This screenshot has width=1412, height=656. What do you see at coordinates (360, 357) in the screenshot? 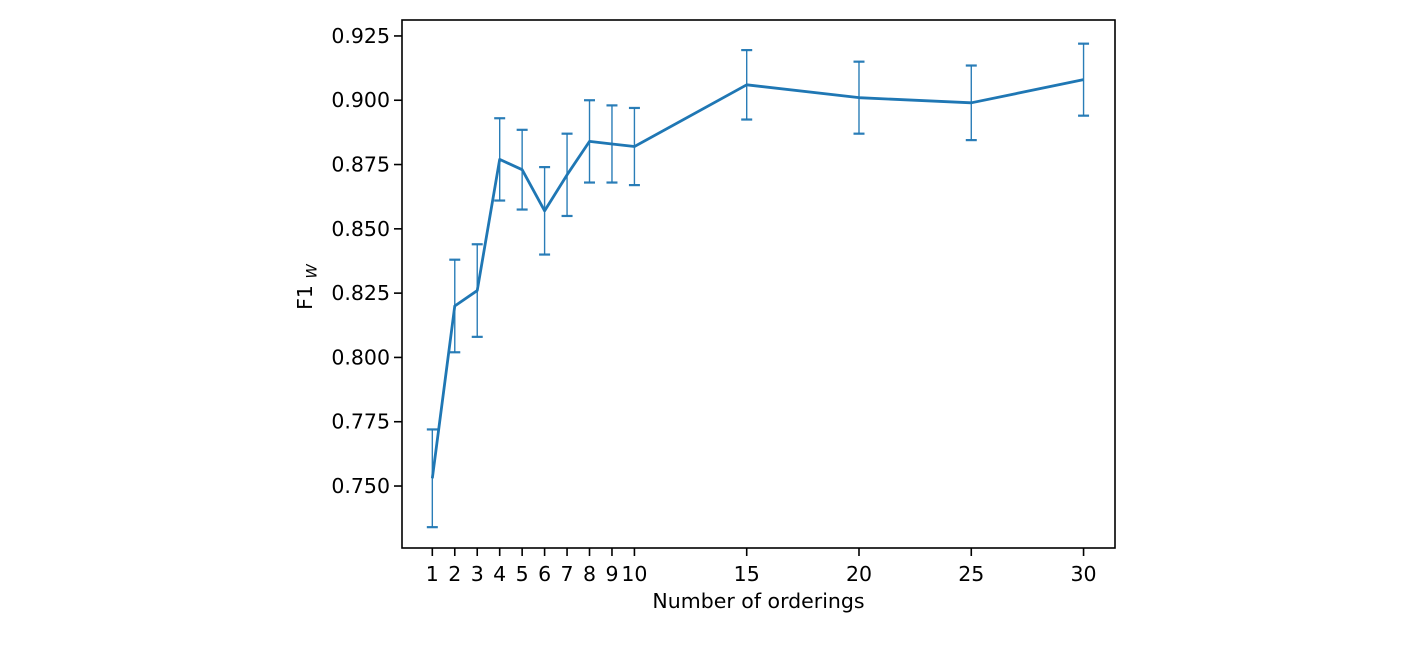
I see `y-tick-label: 0.800` at bounding box center [360, 357].